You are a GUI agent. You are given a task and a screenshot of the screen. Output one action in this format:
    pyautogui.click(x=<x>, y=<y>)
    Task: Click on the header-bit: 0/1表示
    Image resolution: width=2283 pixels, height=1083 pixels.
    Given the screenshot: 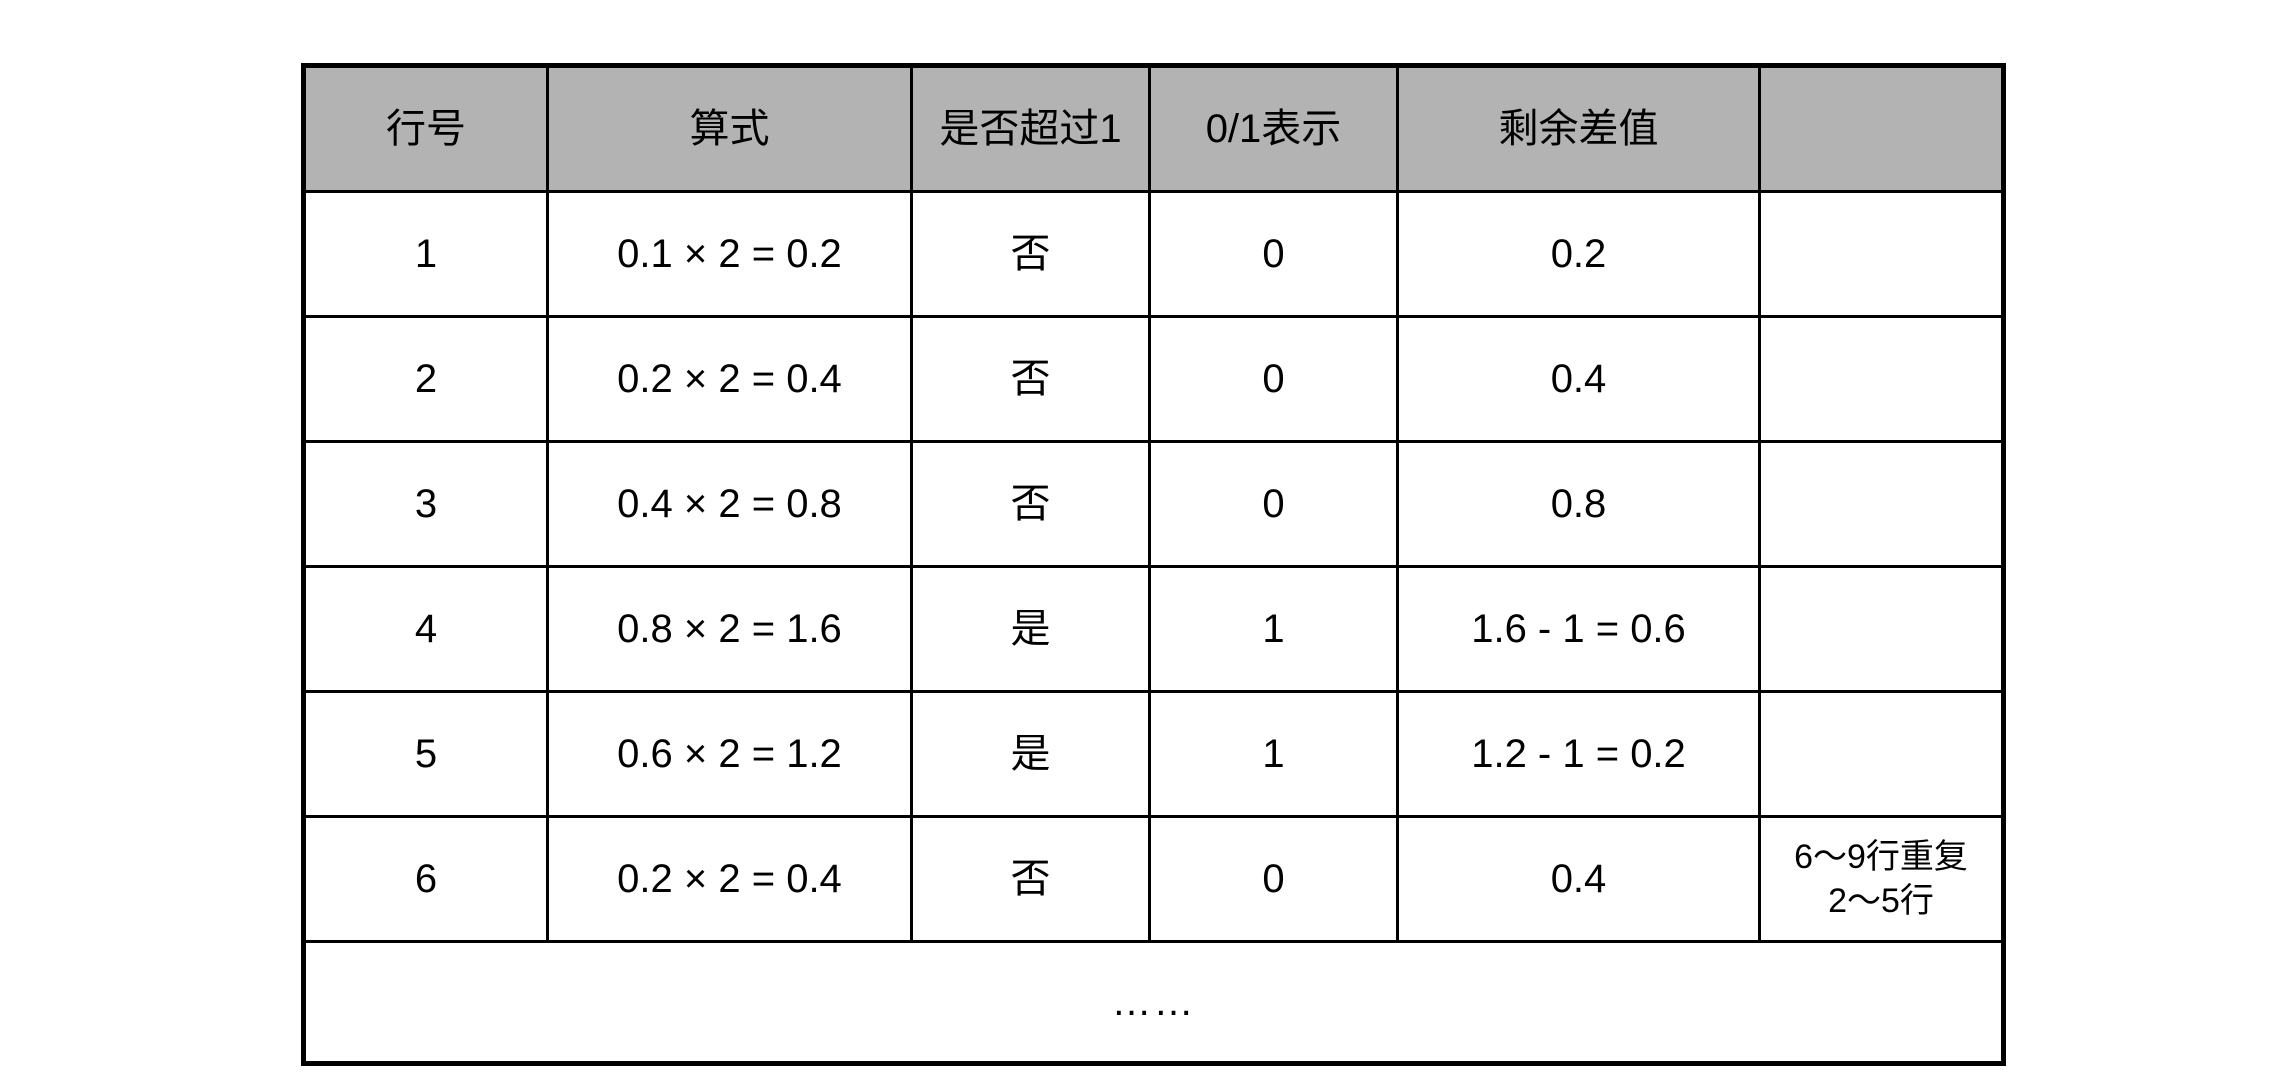 What is the action you would take?
    pyautogui.click(x=1273, y=128)
    